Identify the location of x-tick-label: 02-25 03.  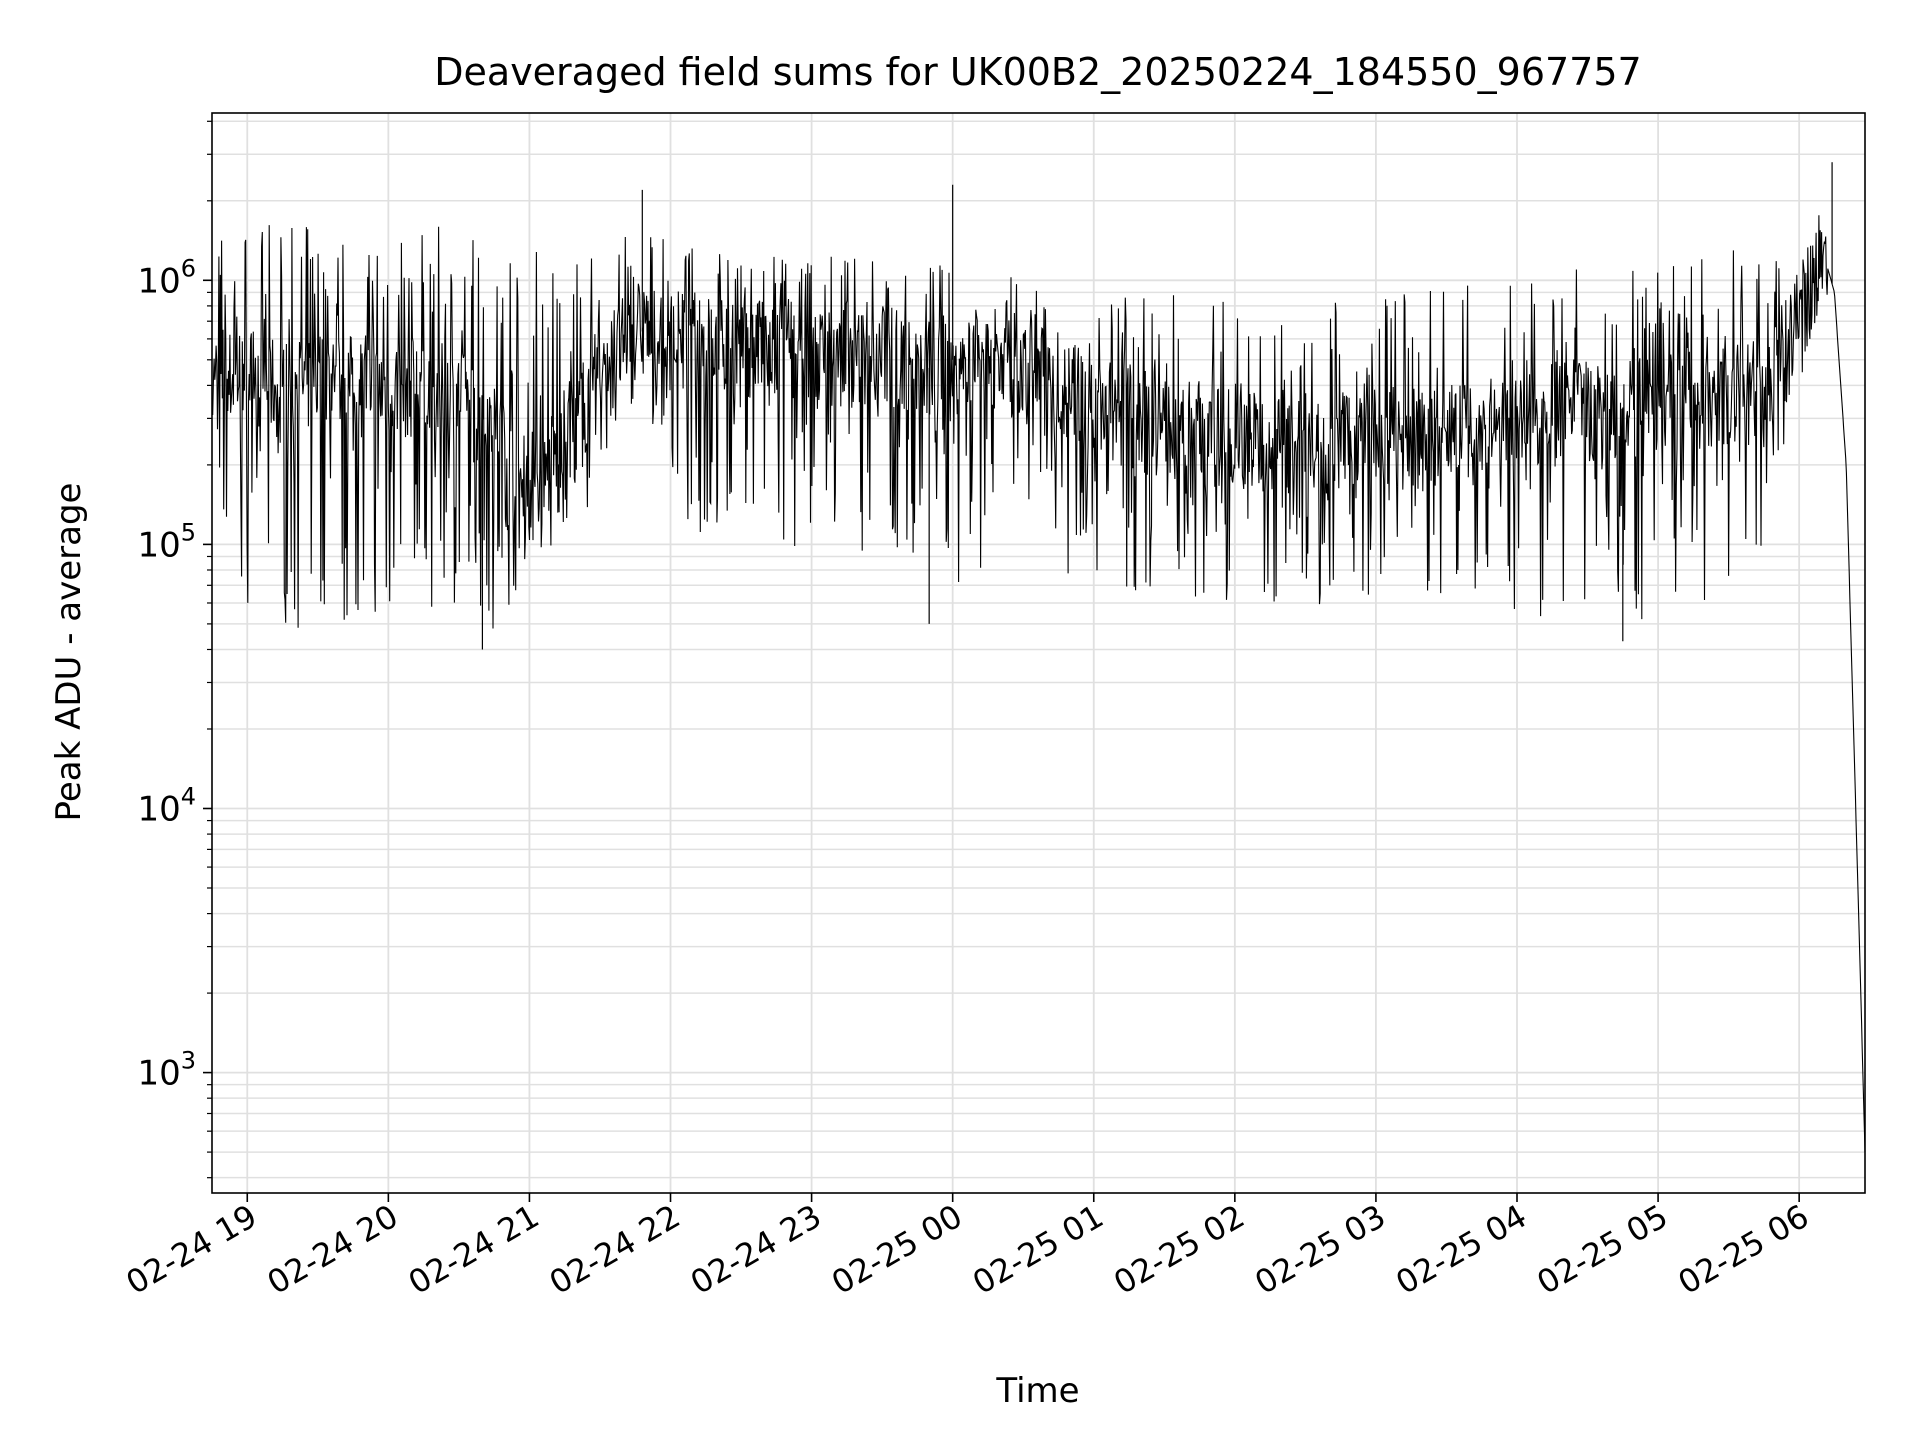
(1320, 1249).